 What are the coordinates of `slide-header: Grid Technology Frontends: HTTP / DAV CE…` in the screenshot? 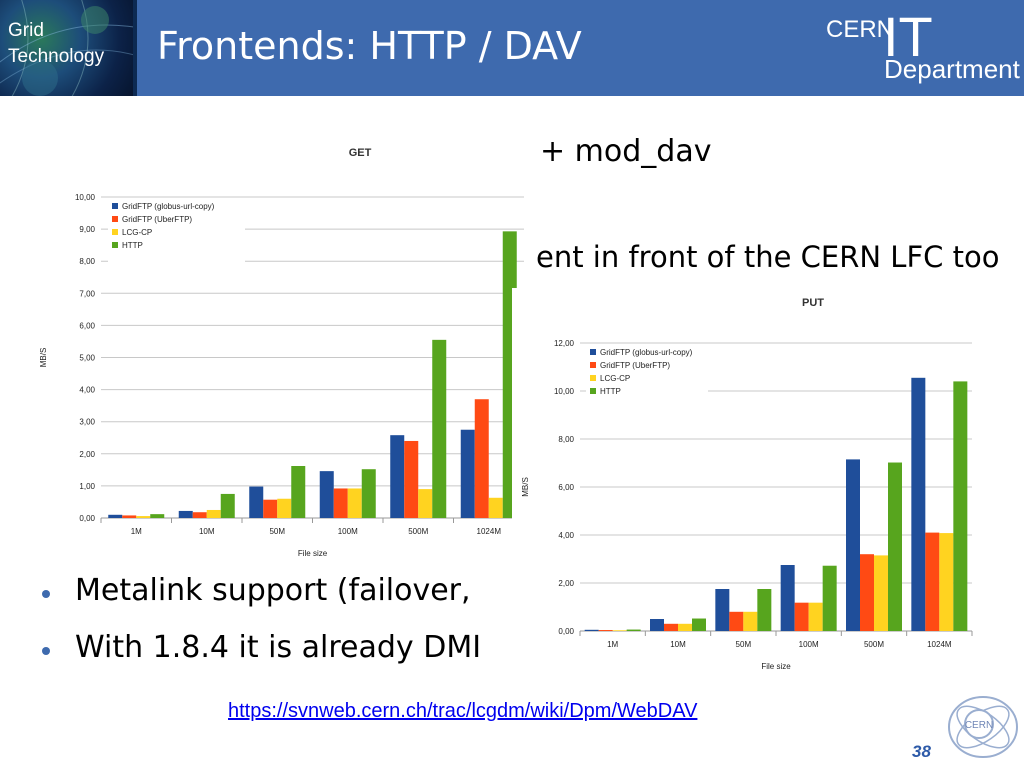 It's located at (512, 48).